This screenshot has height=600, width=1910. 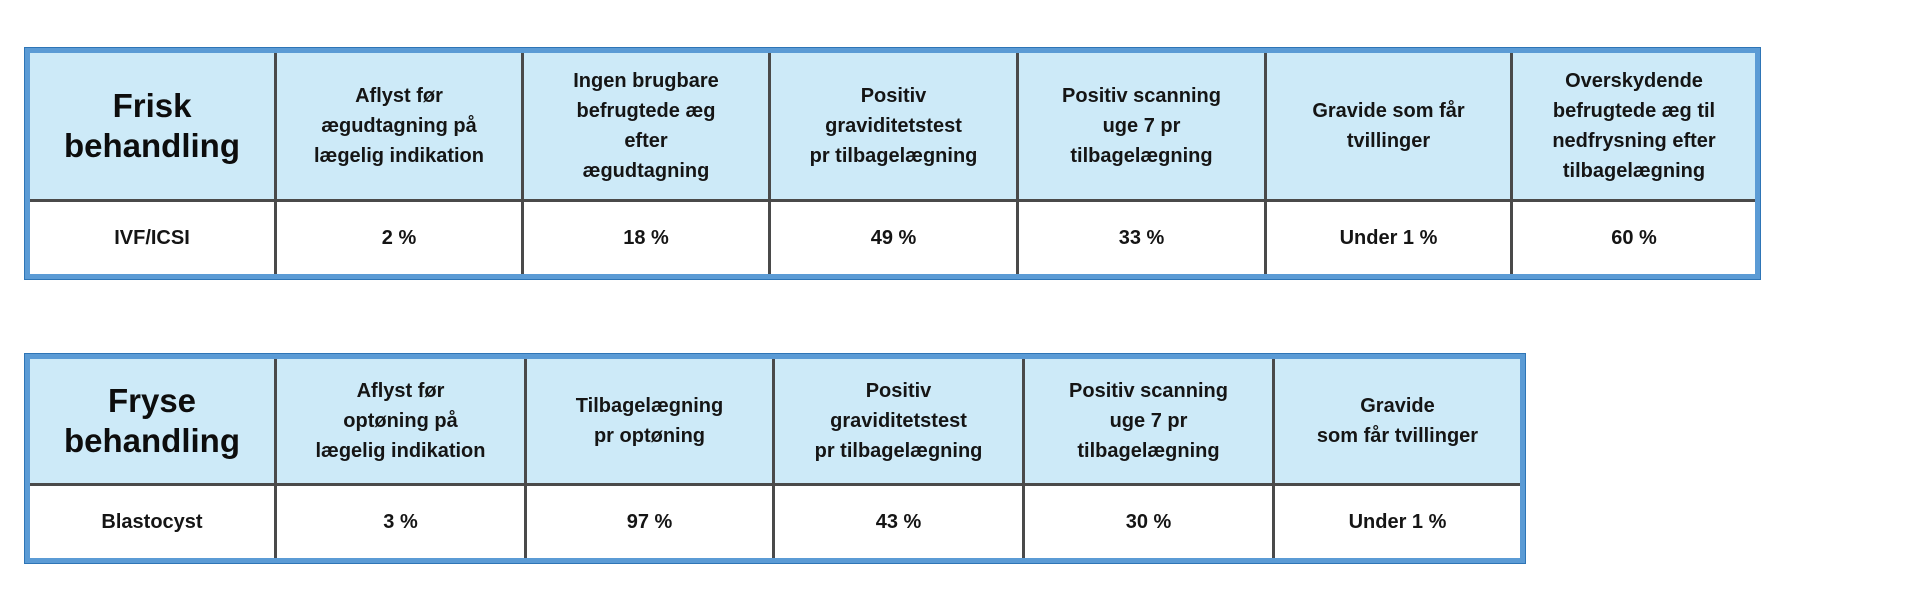 What do you see at coordinates (1634, 238) in the screenshot?
I see `fresh-value-surplus-eggs: 60 %` at bounding box center [1634, 238].